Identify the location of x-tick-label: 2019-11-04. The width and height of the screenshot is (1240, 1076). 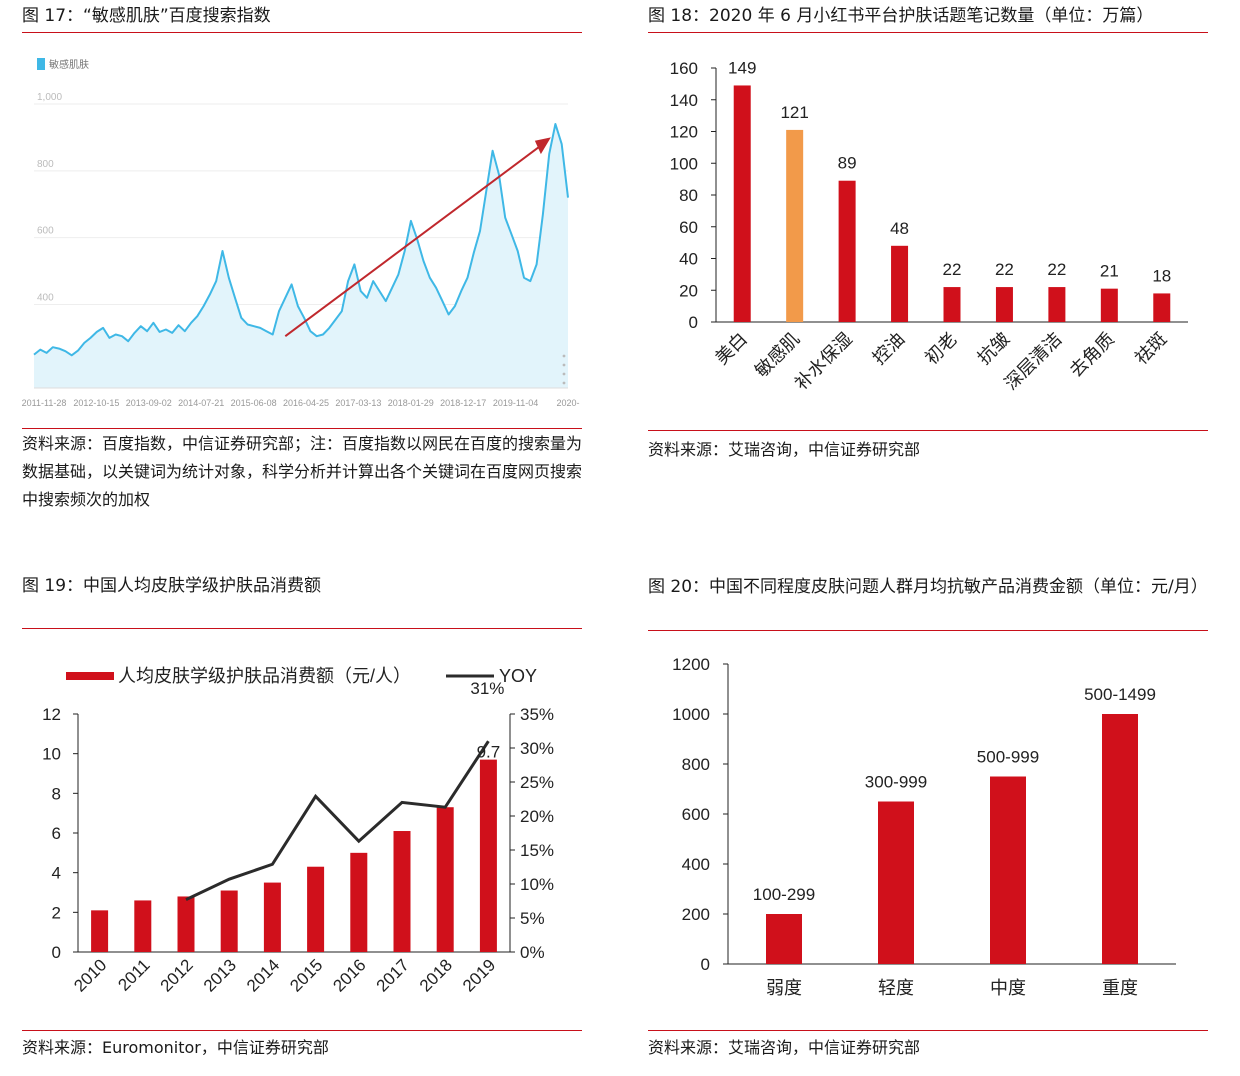
(515, 403).